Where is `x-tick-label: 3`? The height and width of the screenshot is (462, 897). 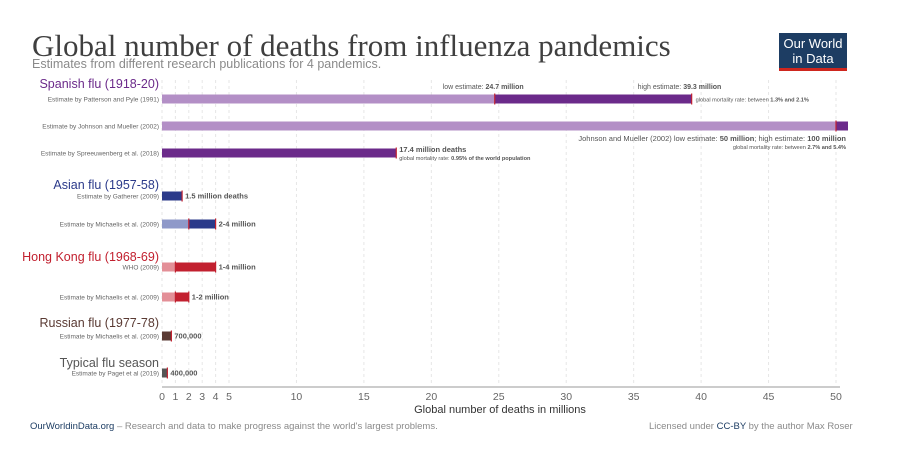
x-tick-label: 3 is located at coordinates (202, 397).